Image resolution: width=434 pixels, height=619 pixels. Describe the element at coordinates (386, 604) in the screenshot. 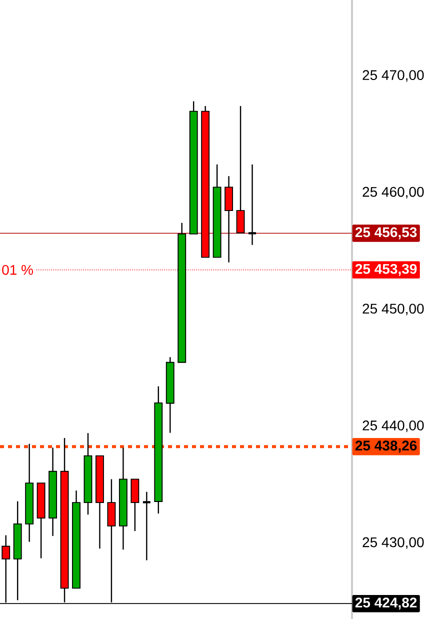

I see `ref-line-label: 25 424,82` at that location.